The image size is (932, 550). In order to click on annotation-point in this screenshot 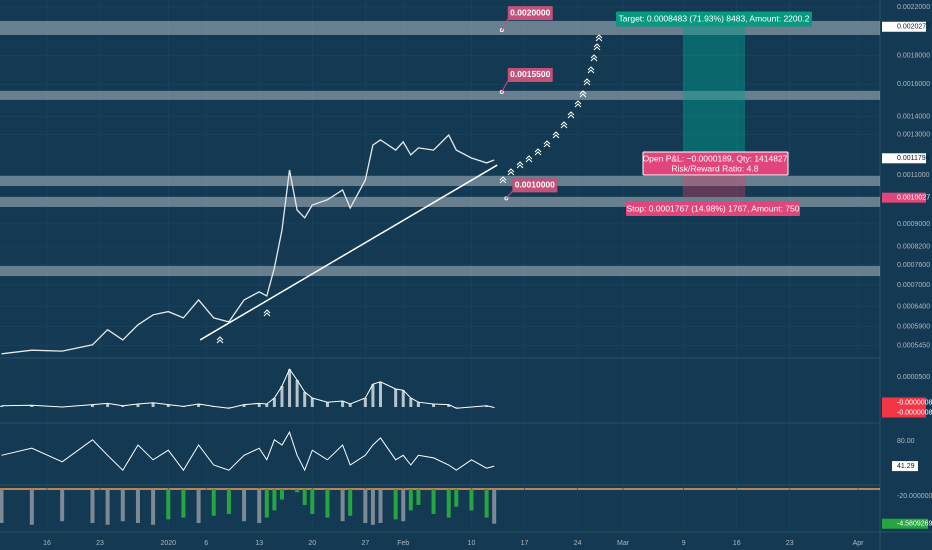, I will do `click(501, 91)`.